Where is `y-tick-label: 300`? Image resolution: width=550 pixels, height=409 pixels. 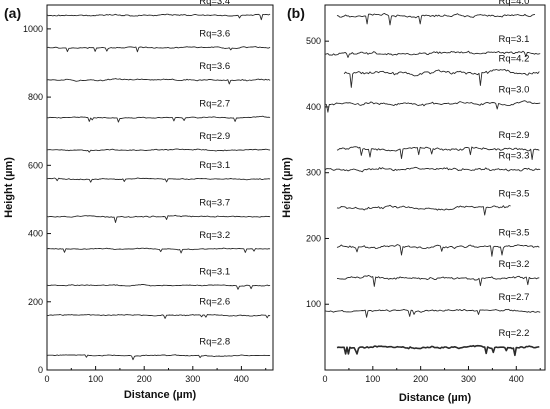
y-tick-label: 300 is located at coordinates (313, 173).